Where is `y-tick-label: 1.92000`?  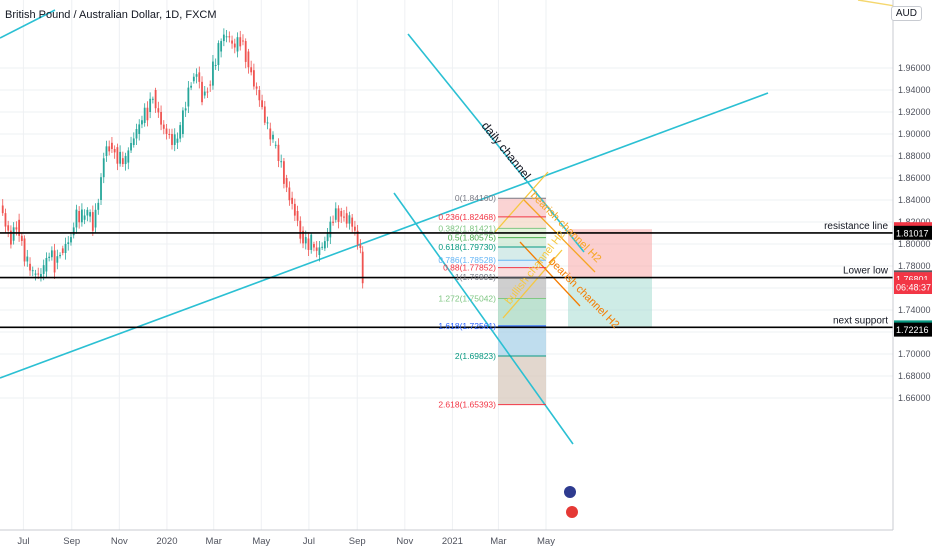
y-tick-label: 1.92000 is located at coordinates (914, 112).